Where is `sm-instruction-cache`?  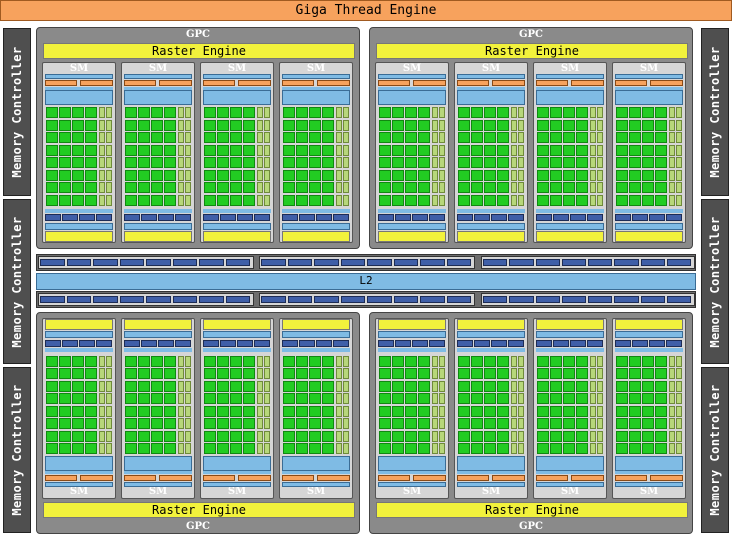
sm-instruction-cache is located at coordinates (158, 76).